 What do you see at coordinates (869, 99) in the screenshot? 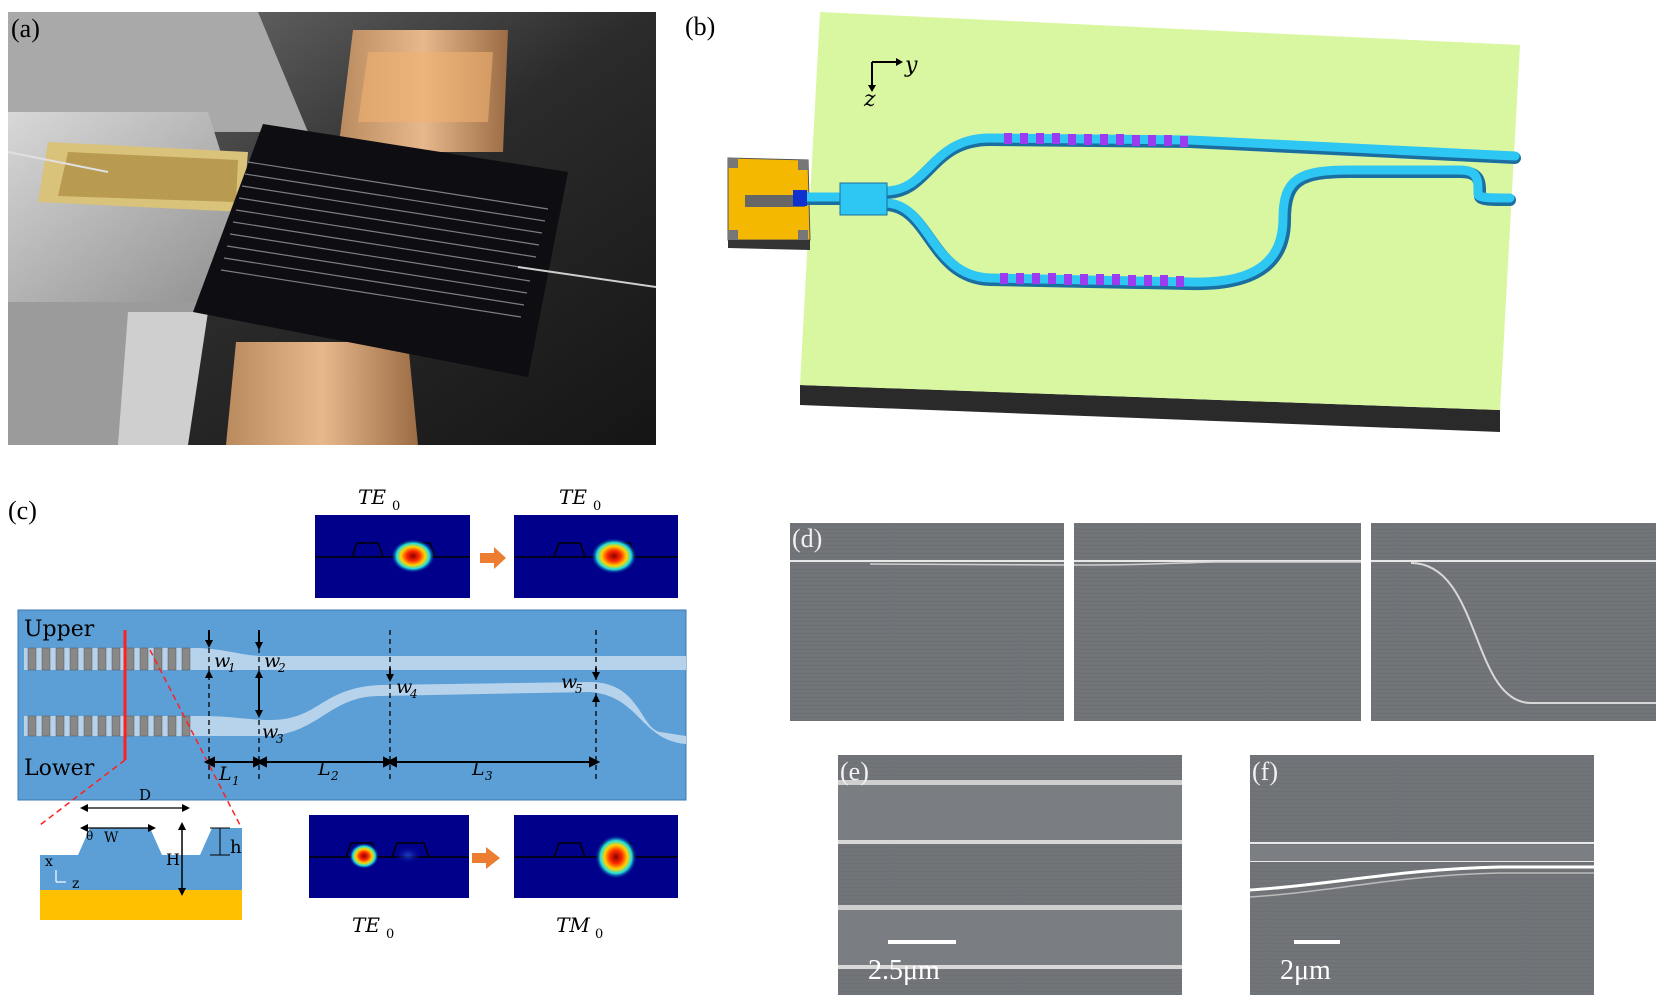
I see `axis-z-label: z` at bounding box center [869, 99].